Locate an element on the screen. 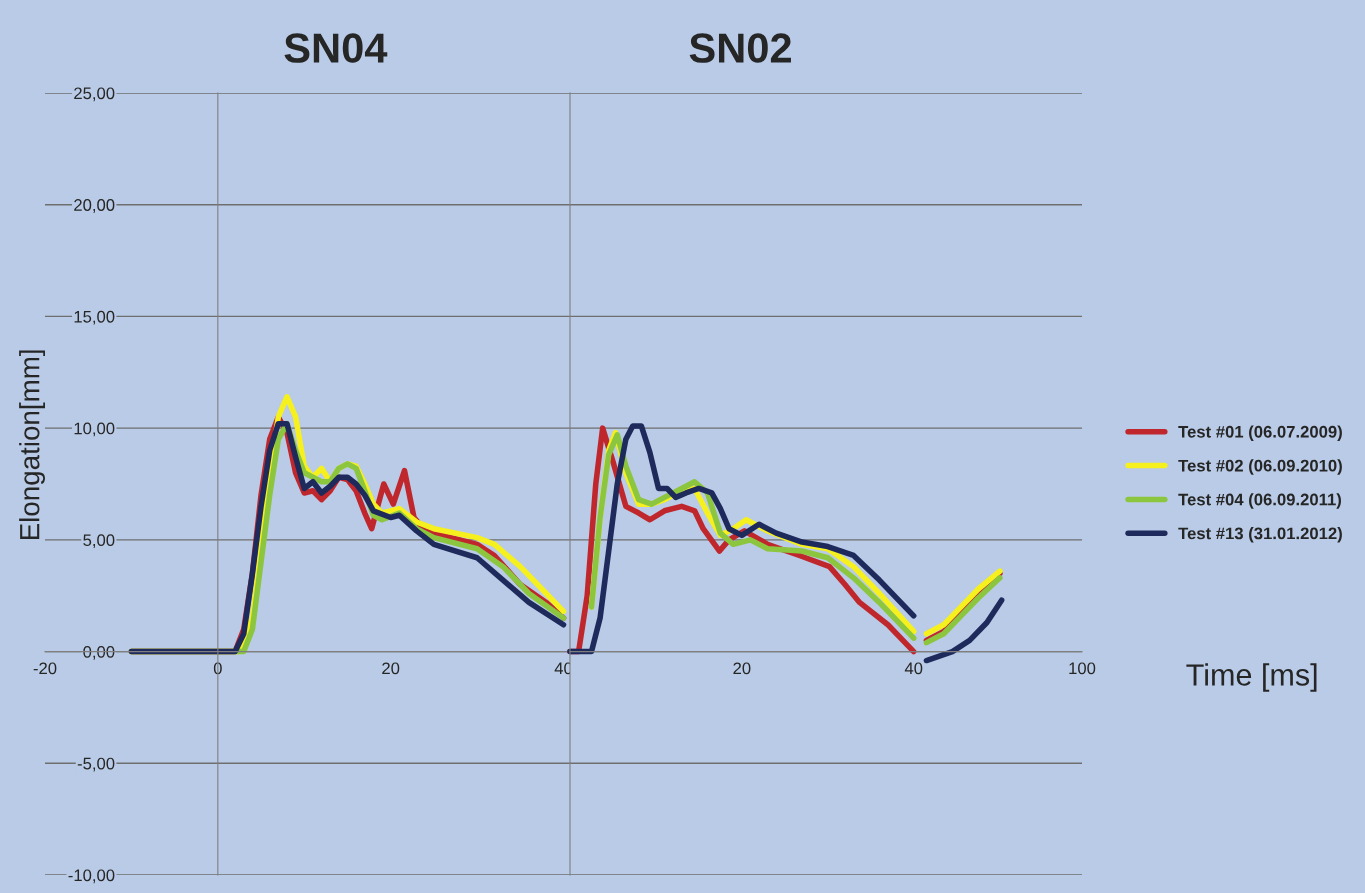 This screenshot has width=1365, height=893. y-tick-label: 10,00 is located at coordinates (94, 429).